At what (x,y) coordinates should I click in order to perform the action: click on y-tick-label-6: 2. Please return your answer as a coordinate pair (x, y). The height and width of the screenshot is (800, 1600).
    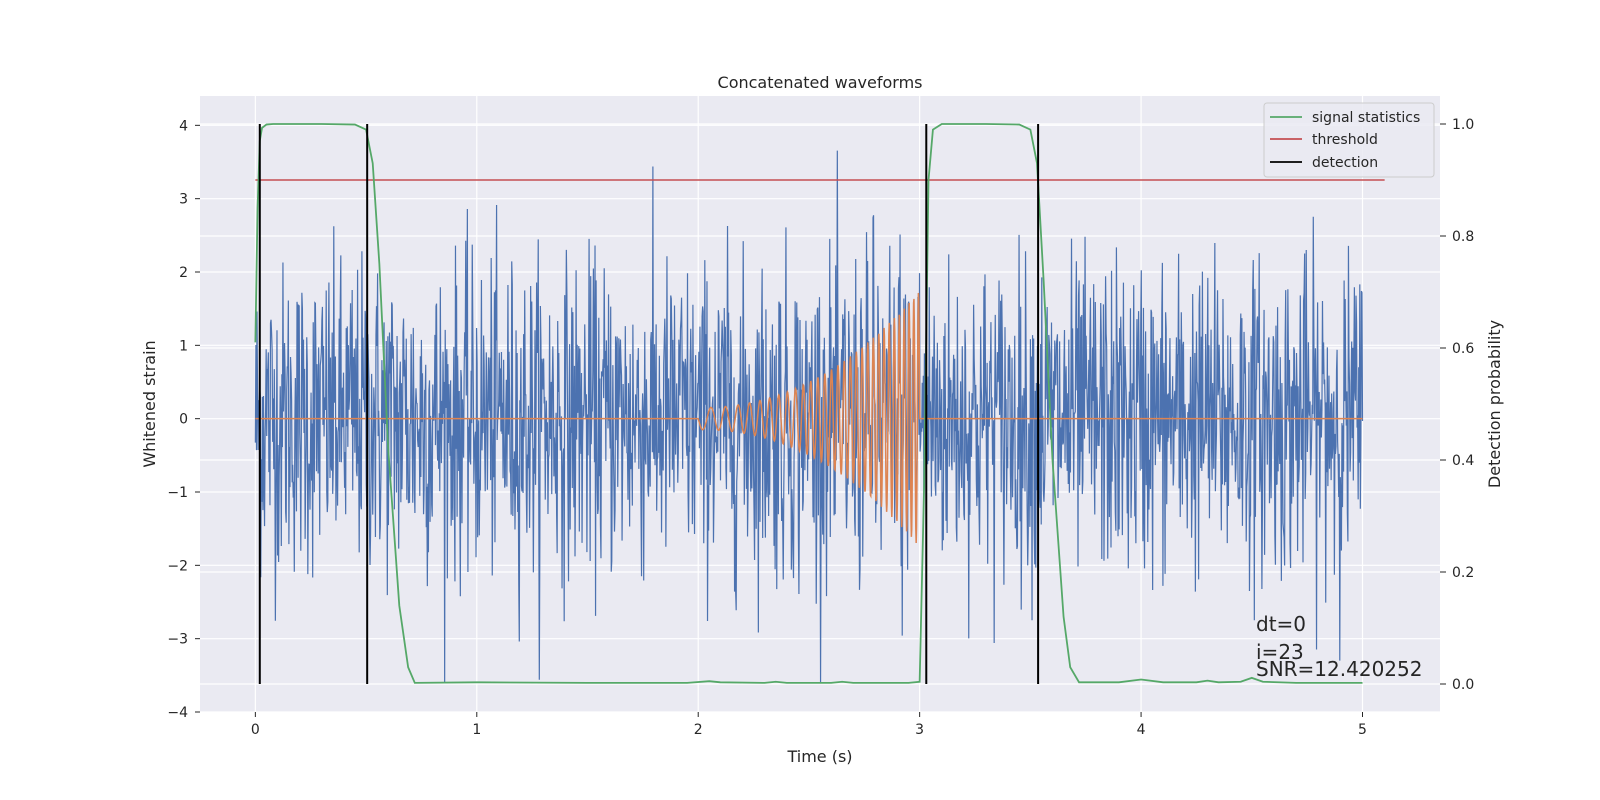
    Looking at the image, I should click on (183, 273).